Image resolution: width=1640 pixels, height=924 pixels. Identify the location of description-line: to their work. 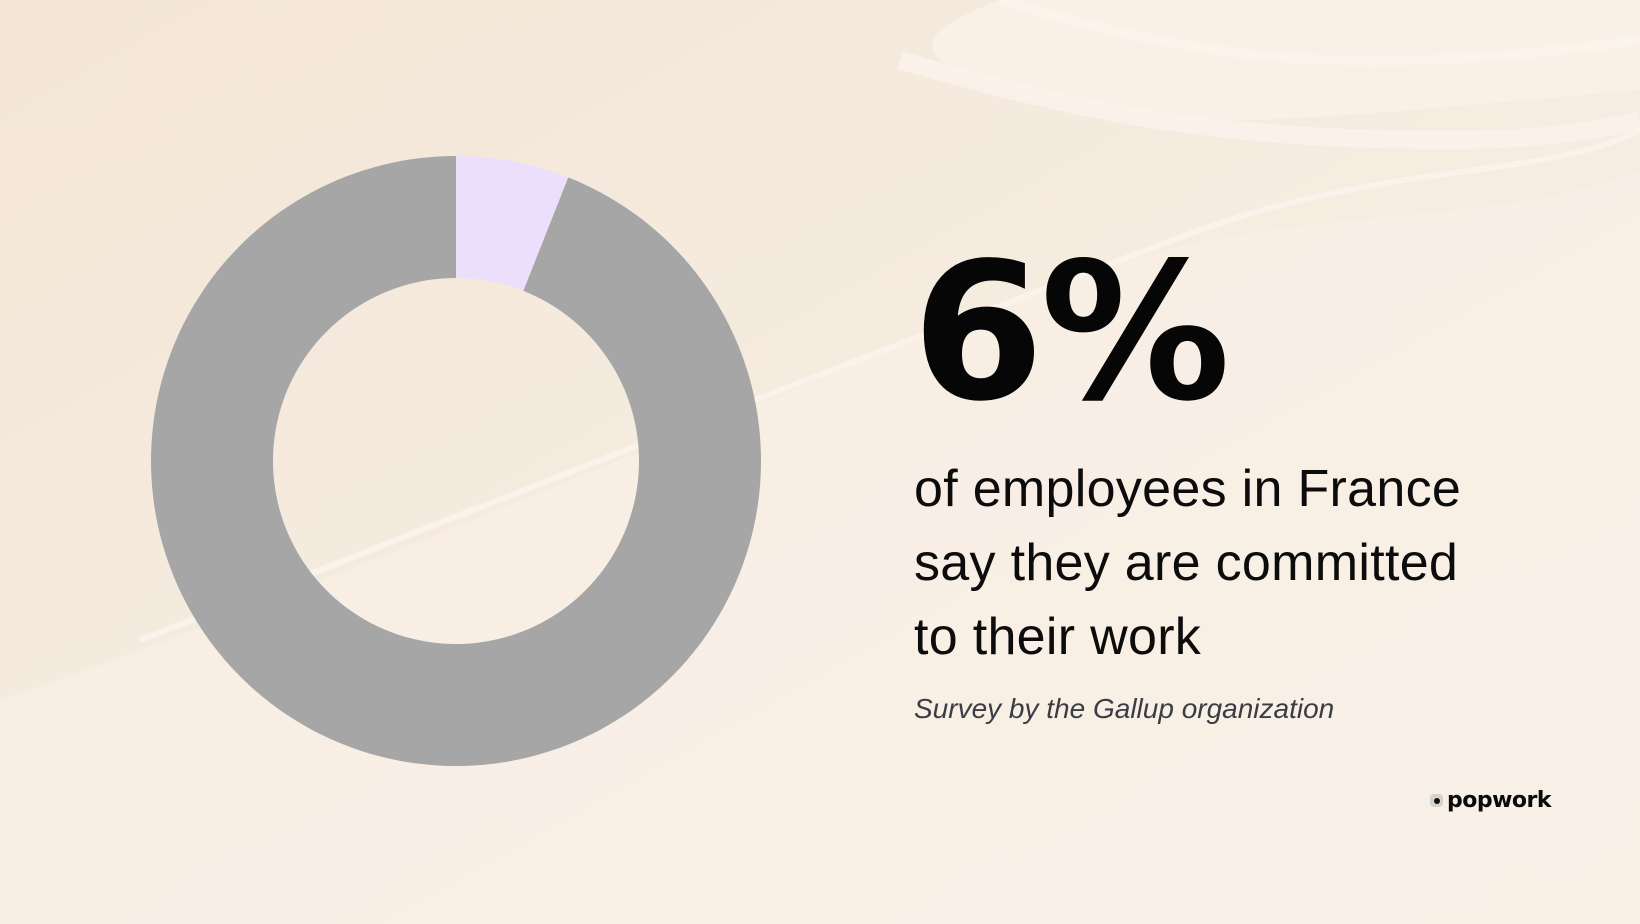
(1058, 637).